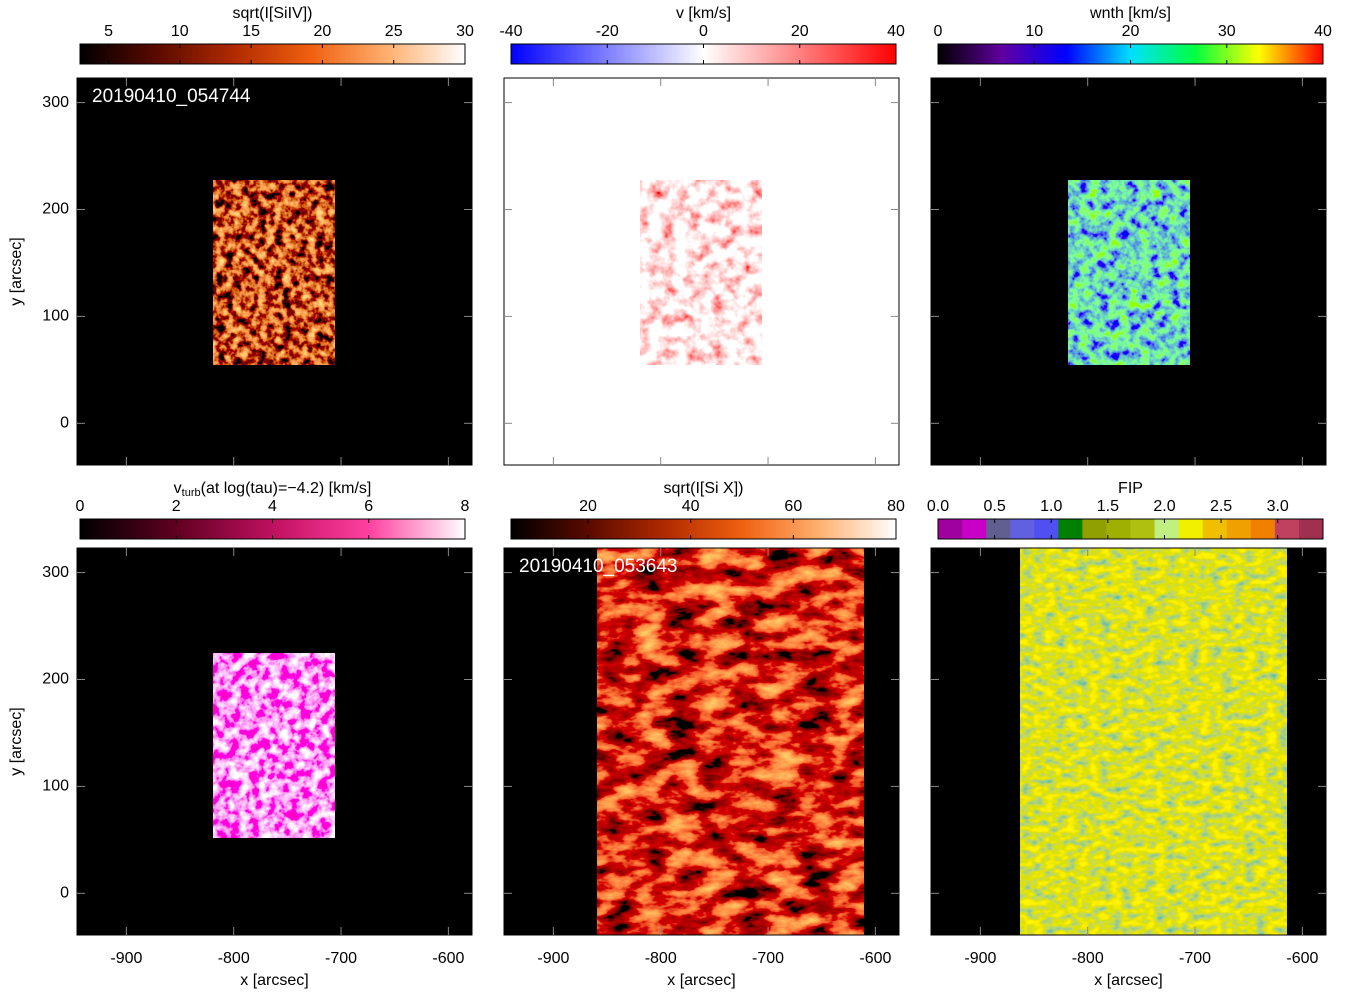  I want to click on colorbar-tick-label: 8, so click(465, 506).